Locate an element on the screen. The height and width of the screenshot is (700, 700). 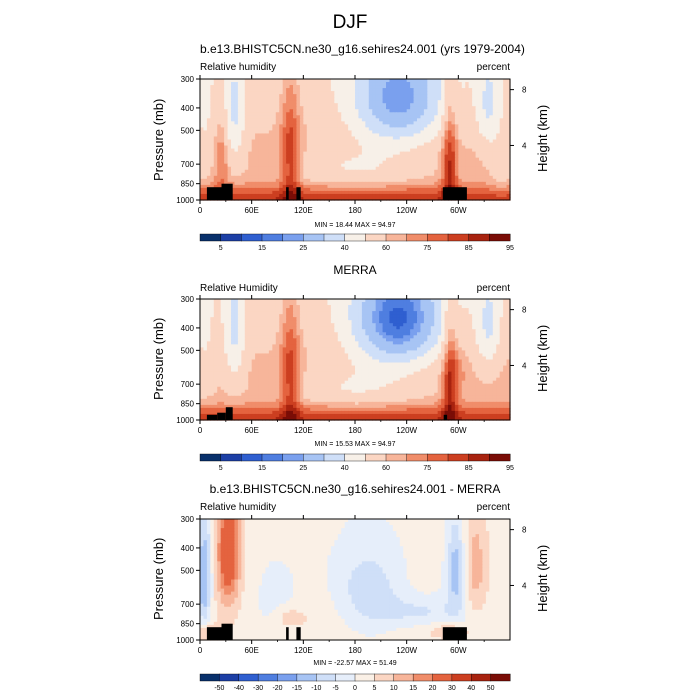
panel-1-units-label: percent is located at coordinates (493, 67).